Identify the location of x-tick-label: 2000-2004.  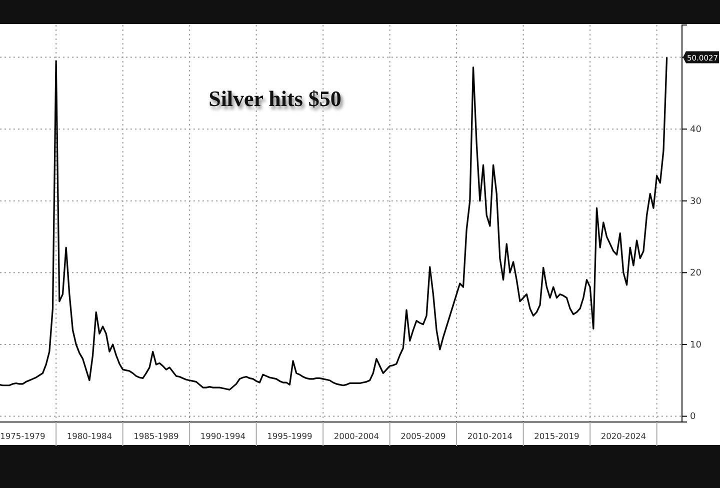
(357, 435).